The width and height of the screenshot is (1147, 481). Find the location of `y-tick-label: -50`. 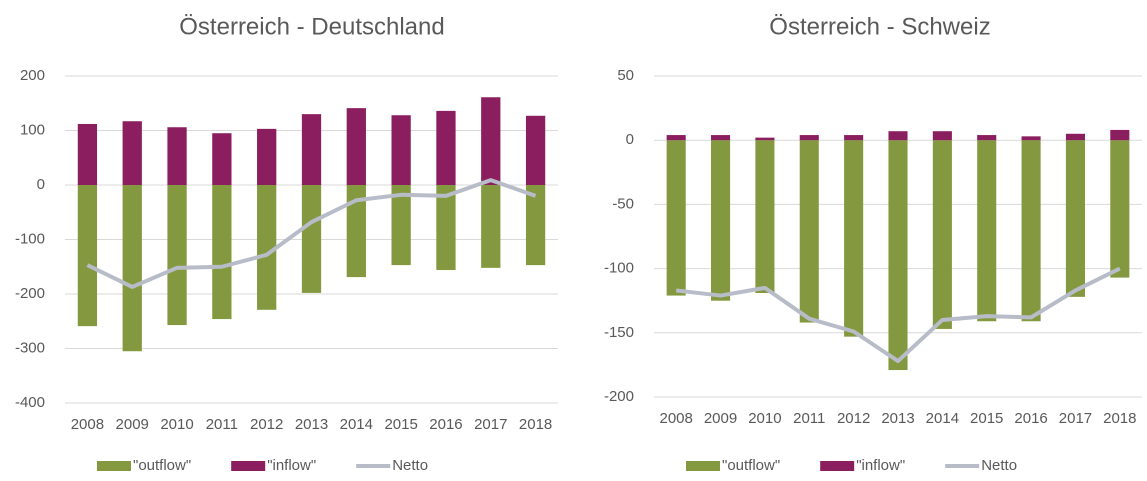

y-tick-label: -50 is located at coordinates (623, 203).